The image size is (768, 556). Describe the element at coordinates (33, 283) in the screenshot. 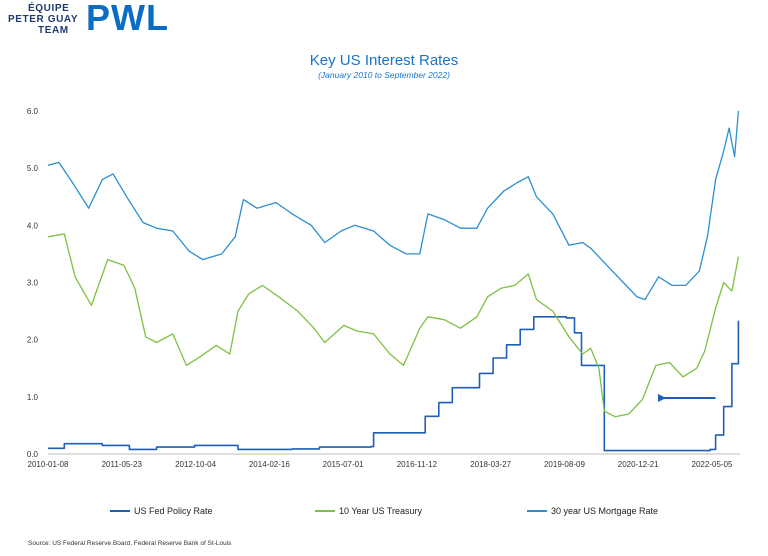

I see `y-tick-label: 3.0` at that location.